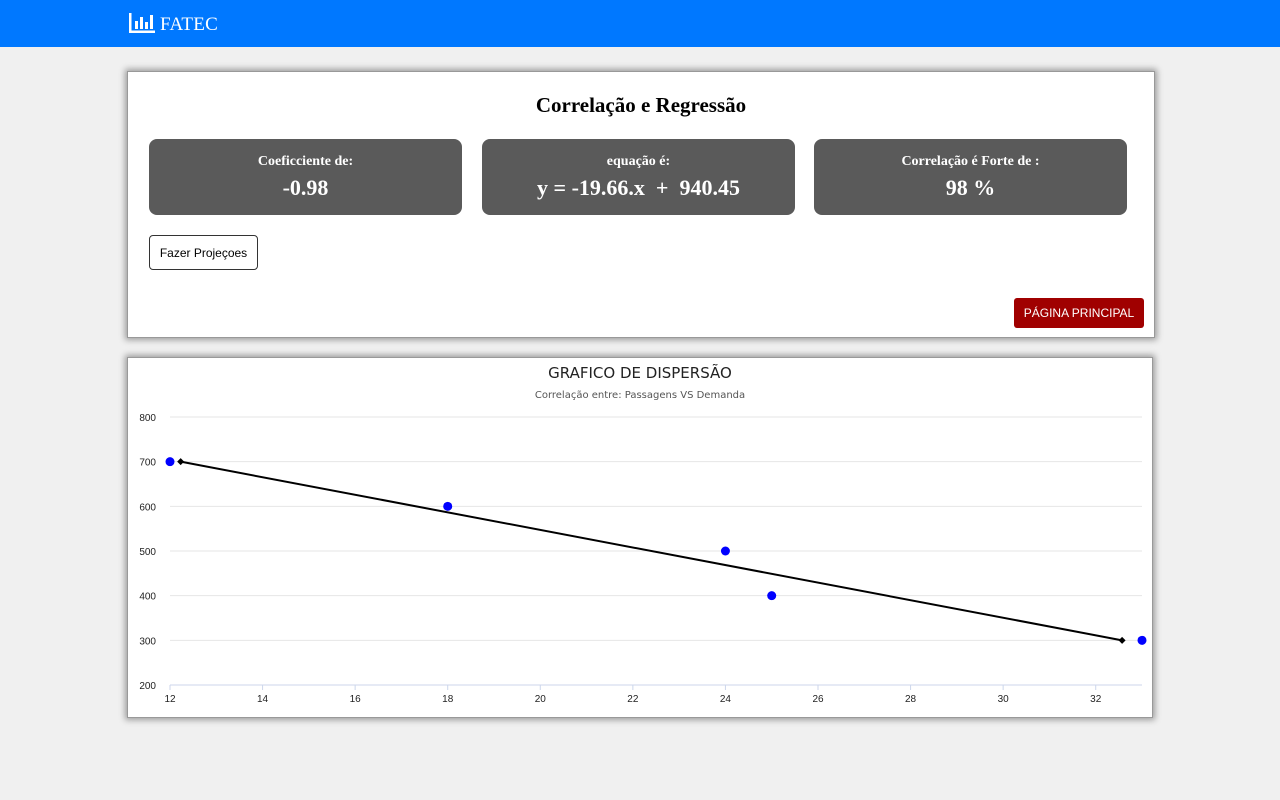 The height and width of the screenshot is (800, 1280). Describe the element at coordinates (305, 187) in the screenshot. I see `coefficient-value: -0.98` at that location.